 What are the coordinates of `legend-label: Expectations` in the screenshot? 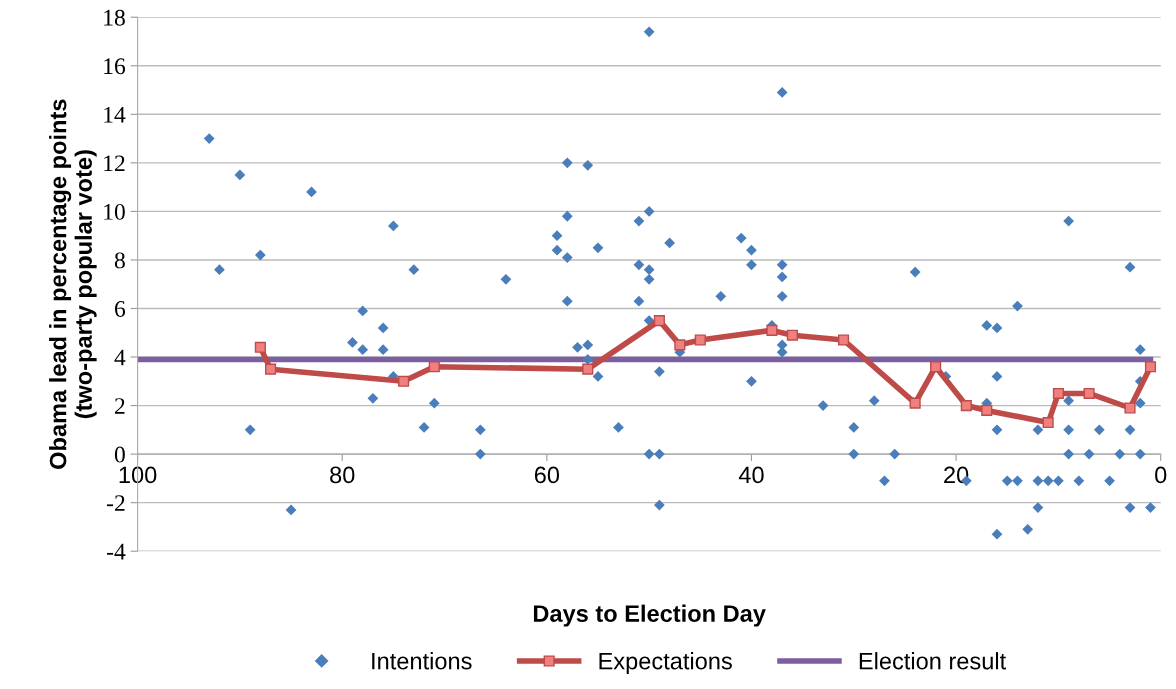 It's located at (665, 663).